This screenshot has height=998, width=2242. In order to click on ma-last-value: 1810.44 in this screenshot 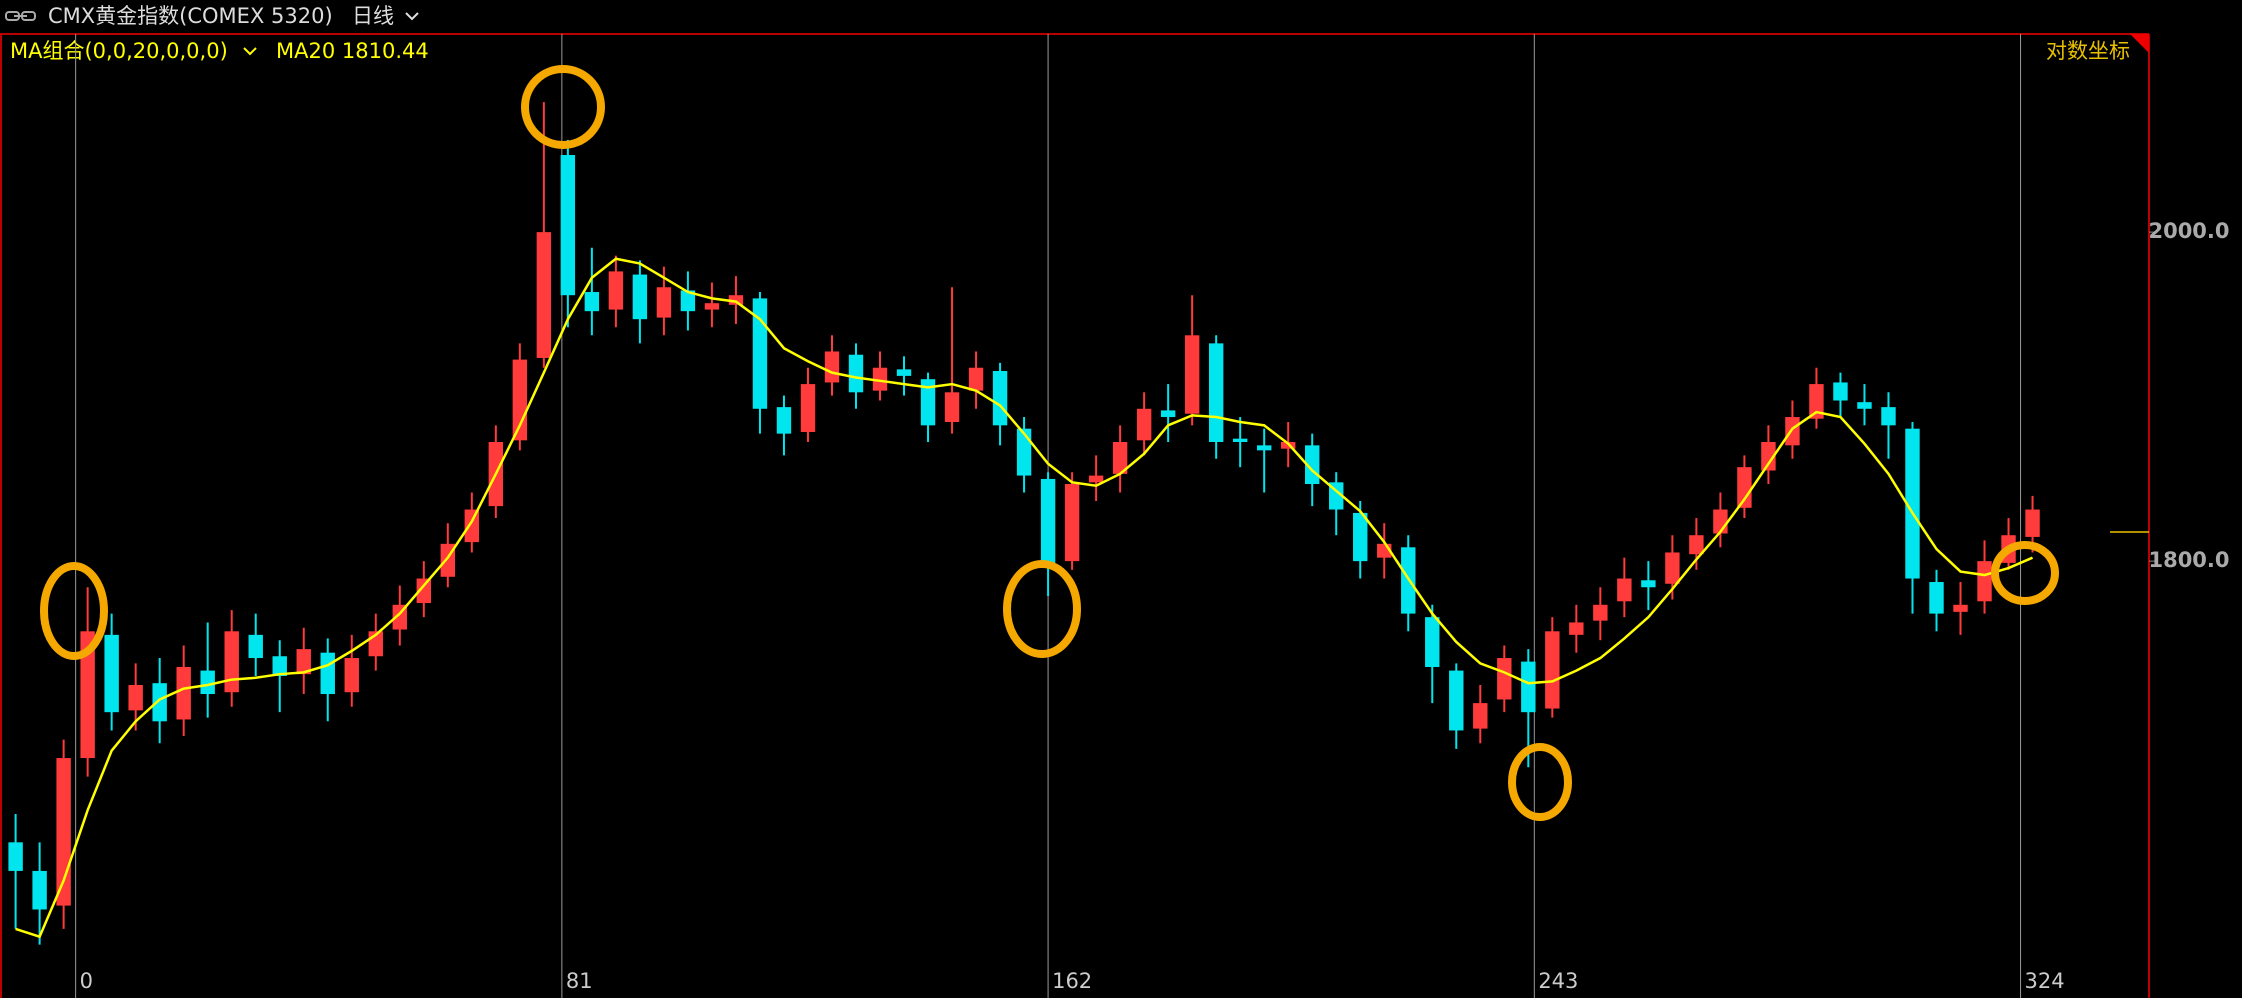, I will do `click(385, 51)`.